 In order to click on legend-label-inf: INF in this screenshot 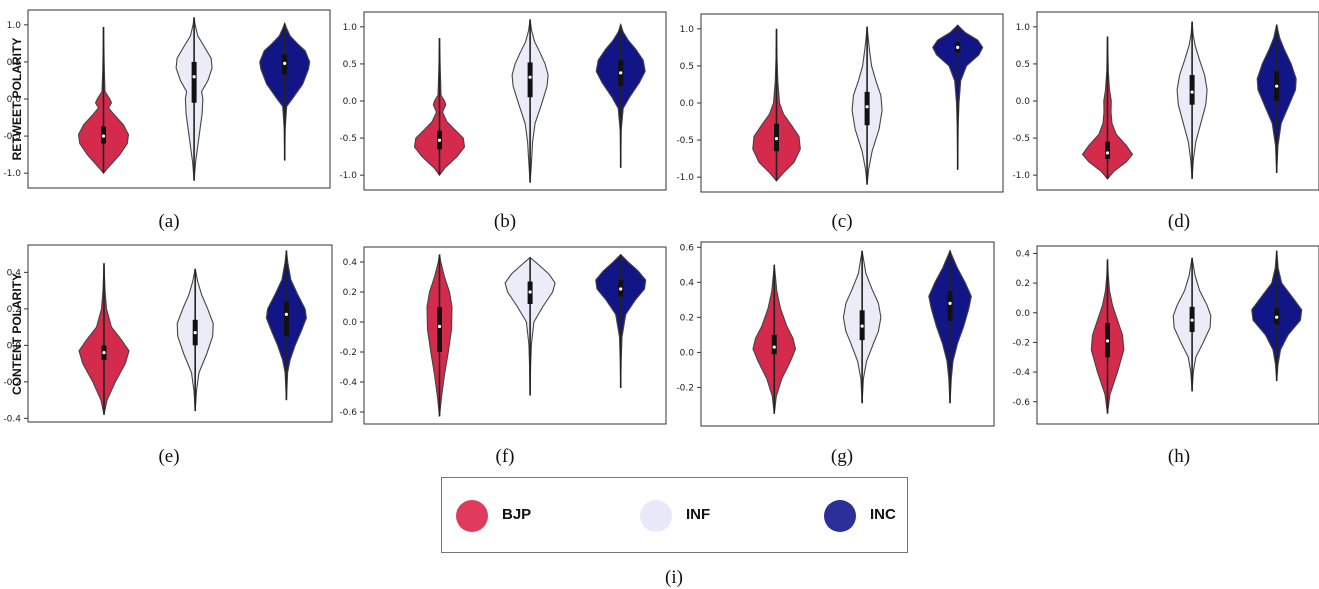, I will do `click(698, 514)`.